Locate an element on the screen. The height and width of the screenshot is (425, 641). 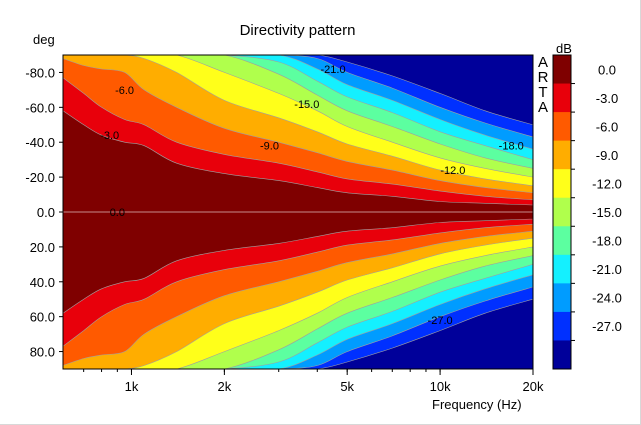
contour-label: -15.0 is located at coordinates (306, 105).